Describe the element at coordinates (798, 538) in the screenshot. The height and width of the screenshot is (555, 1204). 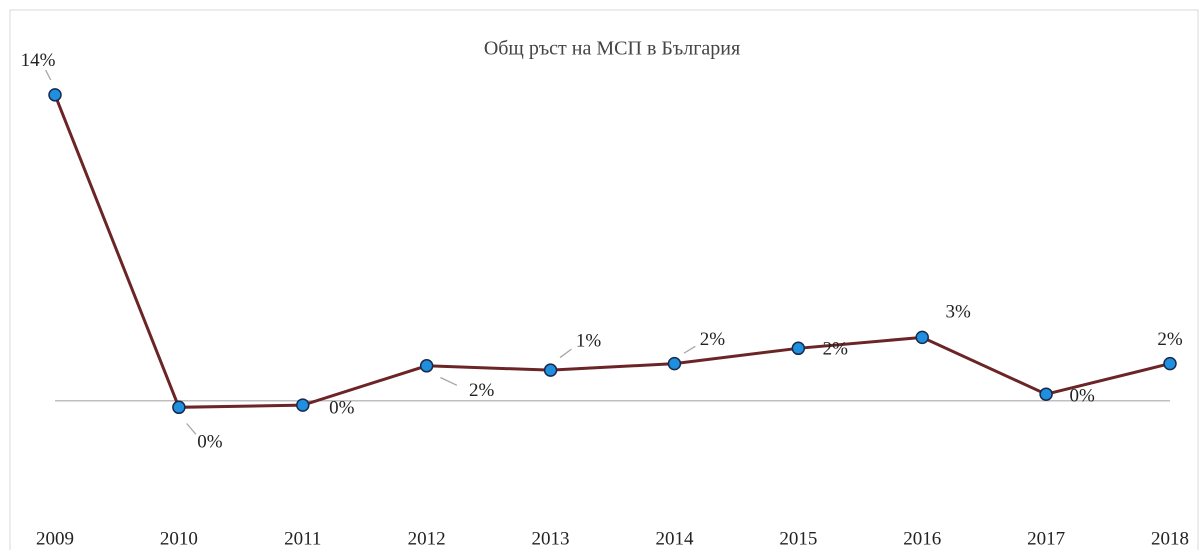
I see `x-tick-label: 2015` at that location.